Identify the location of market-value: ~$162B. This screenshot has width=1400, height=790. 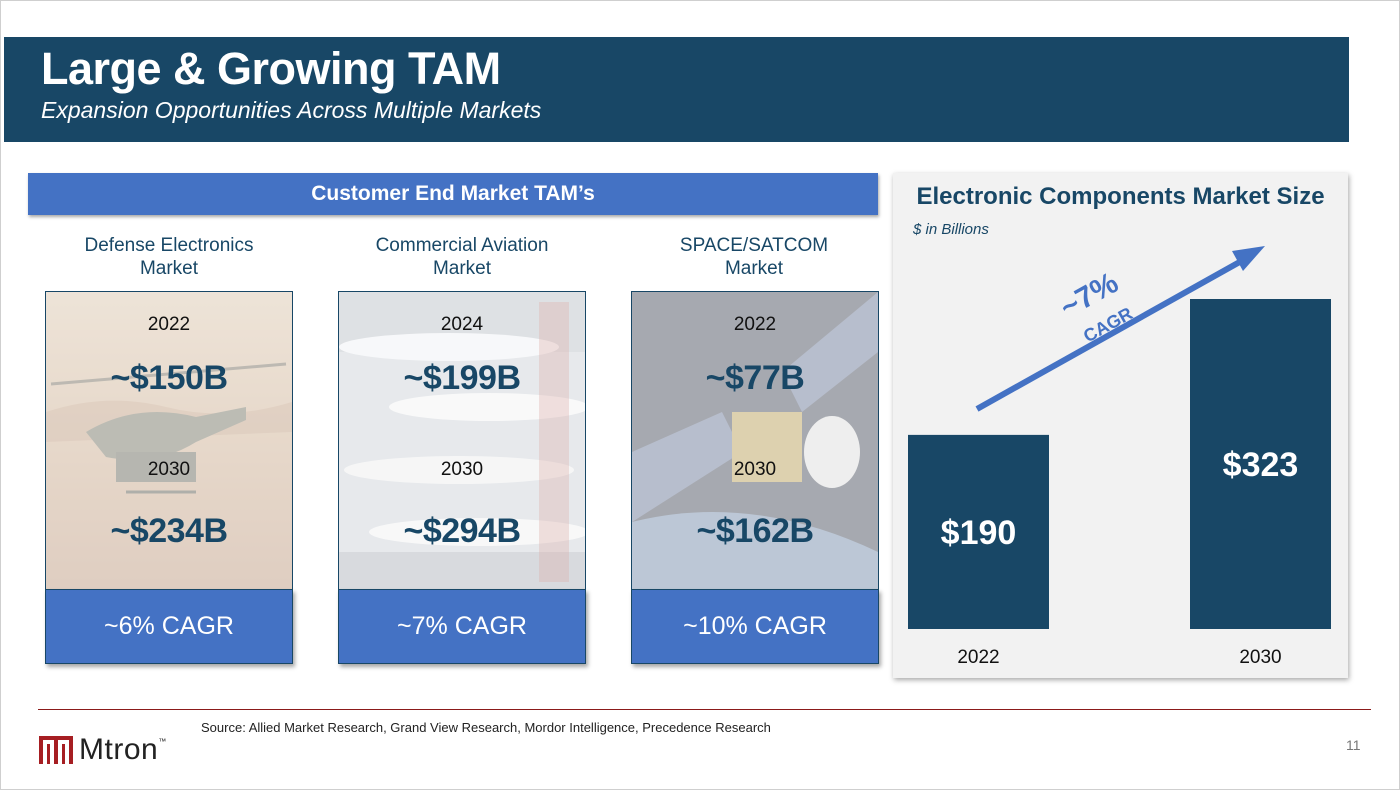
(755, 531).